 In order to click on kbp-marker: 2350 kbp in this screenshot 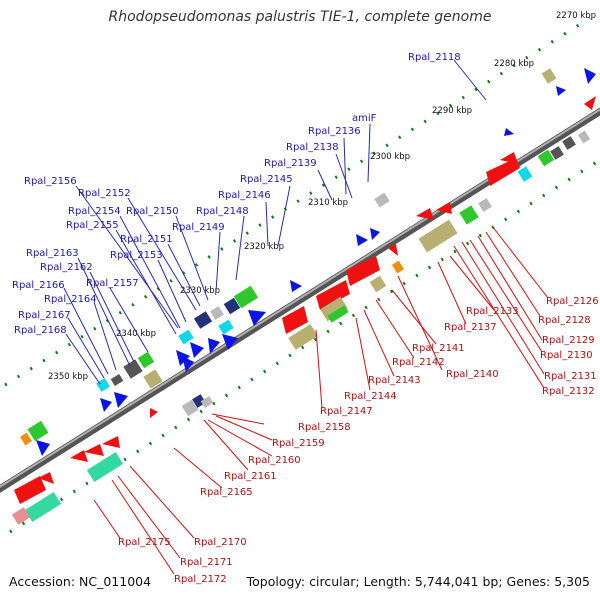, I will do `click(68, 377)`.